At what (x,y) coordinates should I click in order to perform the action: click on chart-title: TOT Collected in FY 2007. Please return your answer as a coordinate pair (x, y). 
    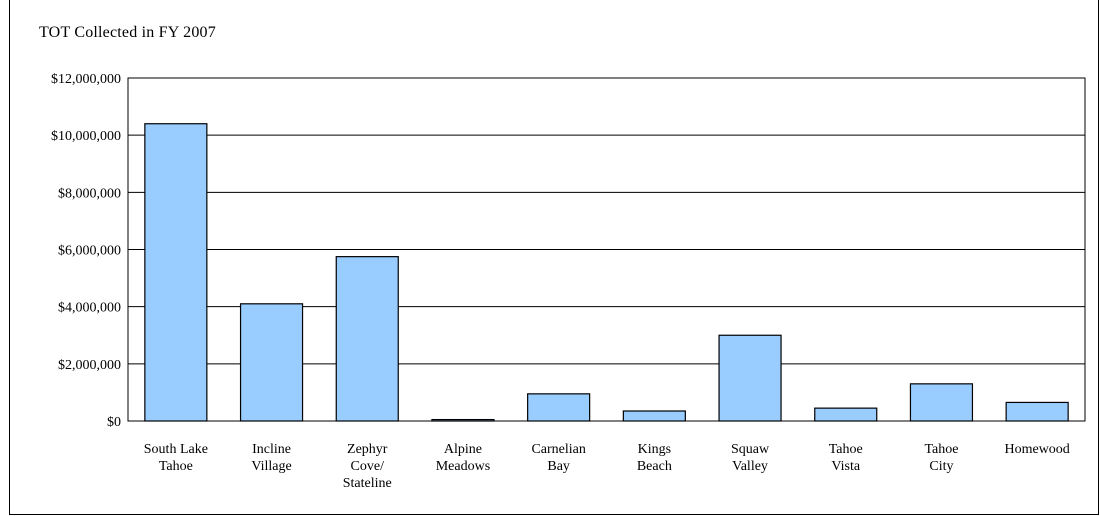
    Looking at the image, I should click on (127, 32).